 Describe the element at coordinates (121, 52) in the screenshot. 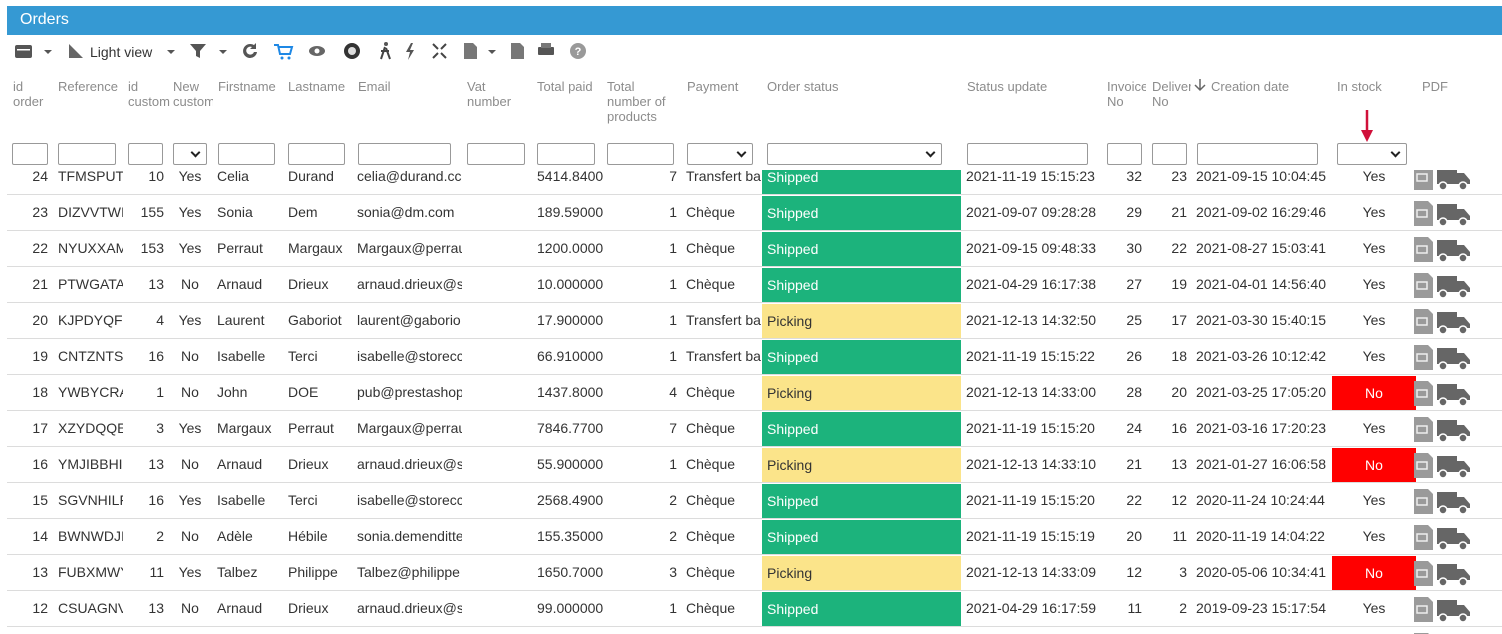

I see `view-label: Light view` at that location.